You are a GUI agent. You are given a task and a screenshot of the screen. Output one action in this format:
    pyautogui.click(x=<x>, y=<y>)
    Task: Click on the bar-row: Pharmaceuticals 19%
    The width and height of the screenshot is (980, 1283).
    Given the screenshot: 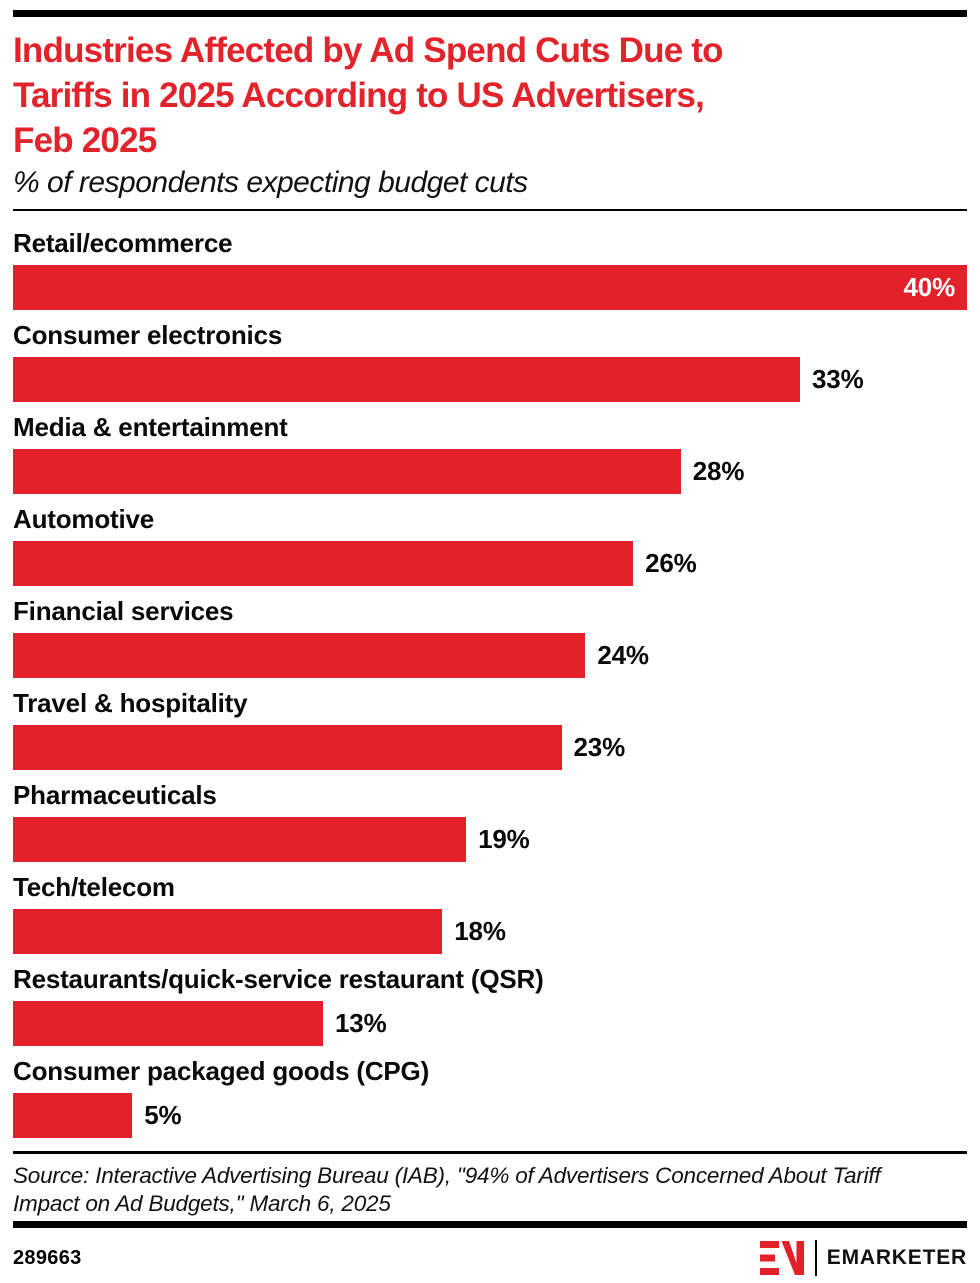 What is the action you would take?
    pyautogui.click(x=490, y=821)
    